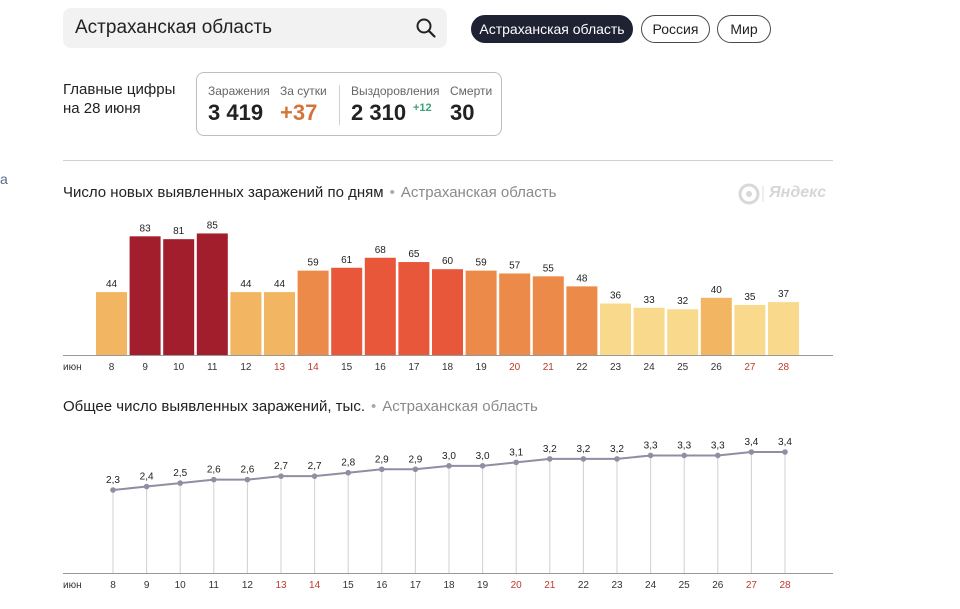  What do you see at coordinates (750, 367) in the screenshot?
I see `x-tick-label: 27` at bounding box center [750, 367].